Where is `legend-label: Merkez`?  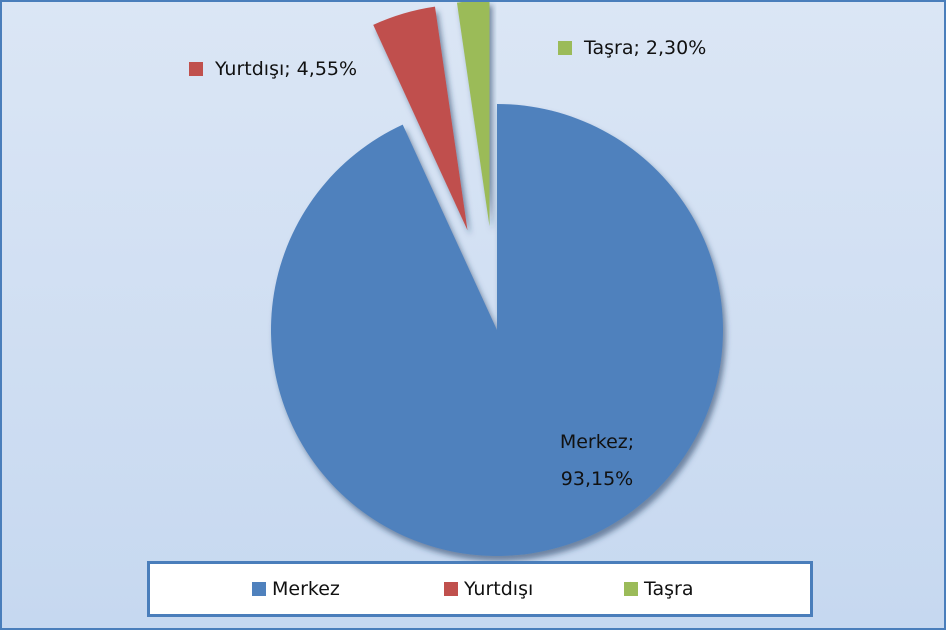
legend-label: Merkez is located at coordinates (306, 589).